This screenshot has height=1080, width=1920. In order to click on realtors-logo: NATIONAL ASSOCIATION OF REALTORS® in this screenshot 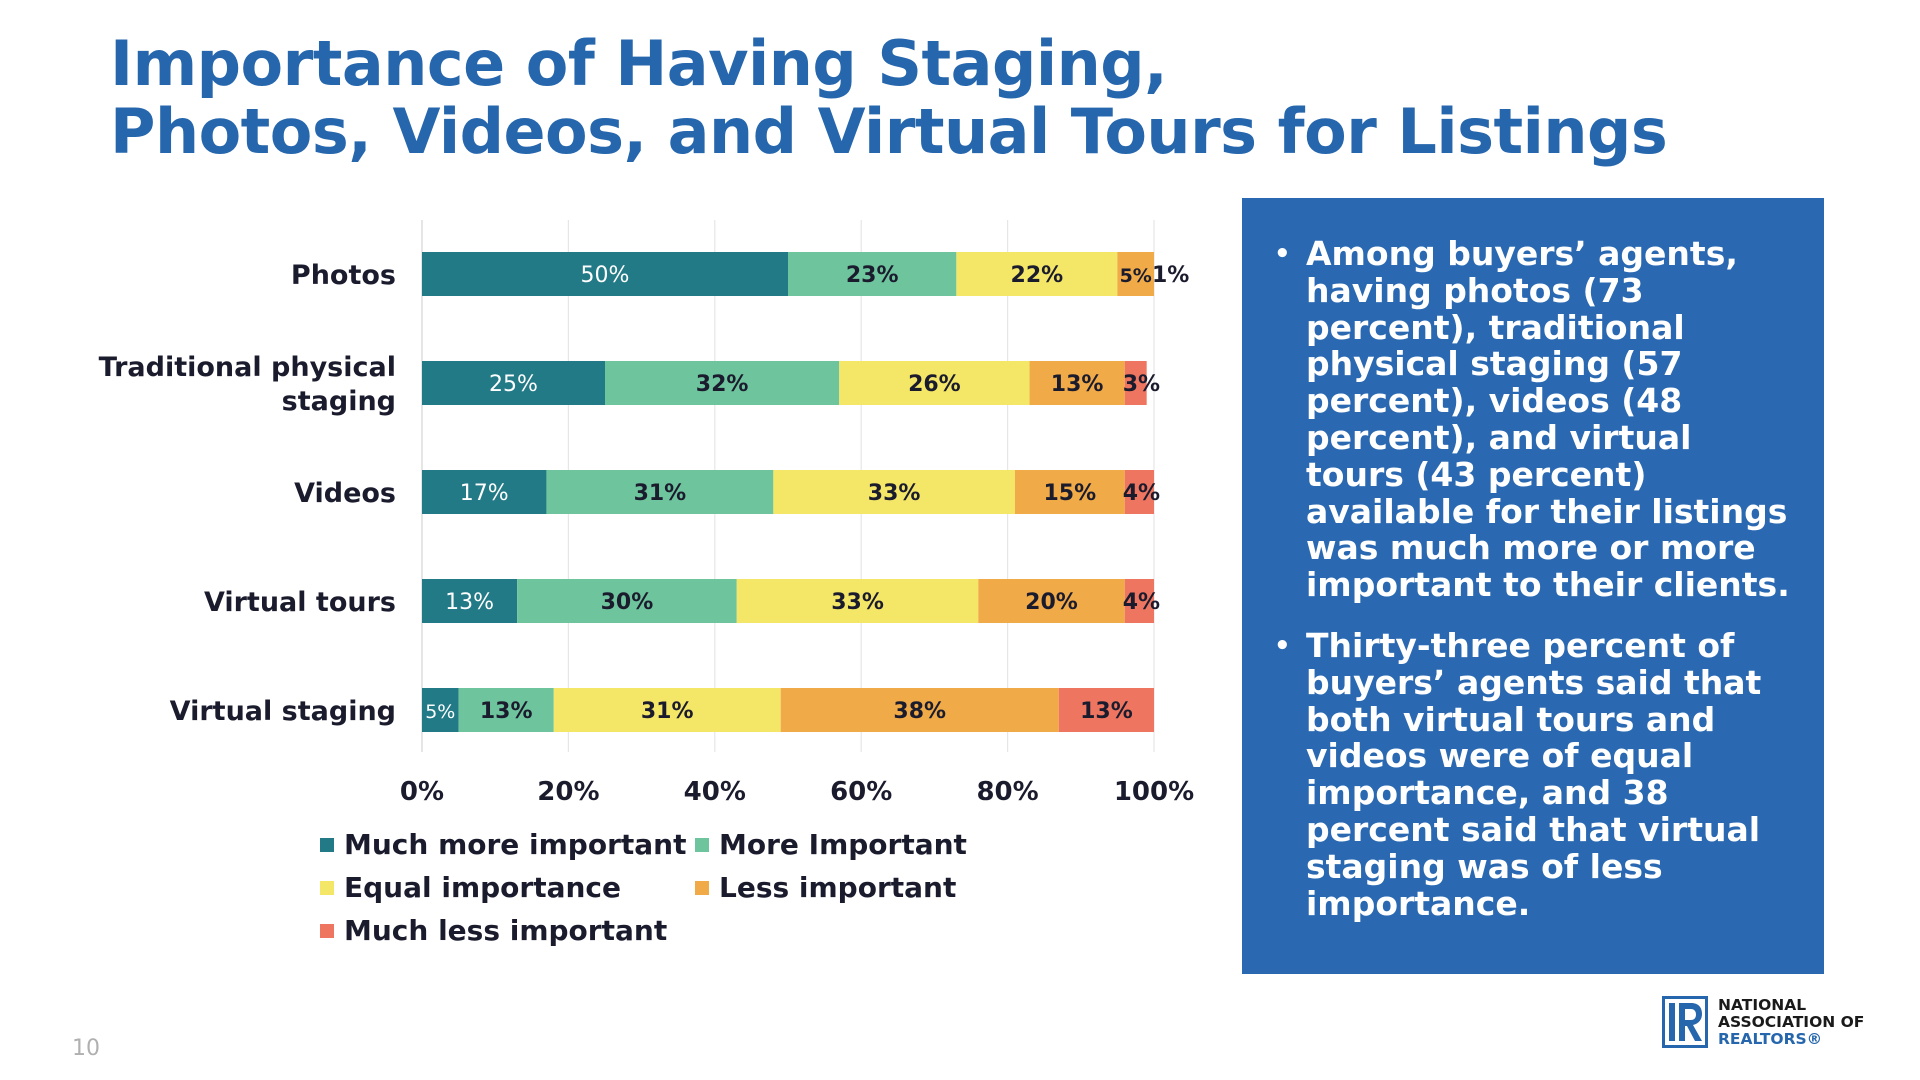, I will do `click(1763, 1022)`.